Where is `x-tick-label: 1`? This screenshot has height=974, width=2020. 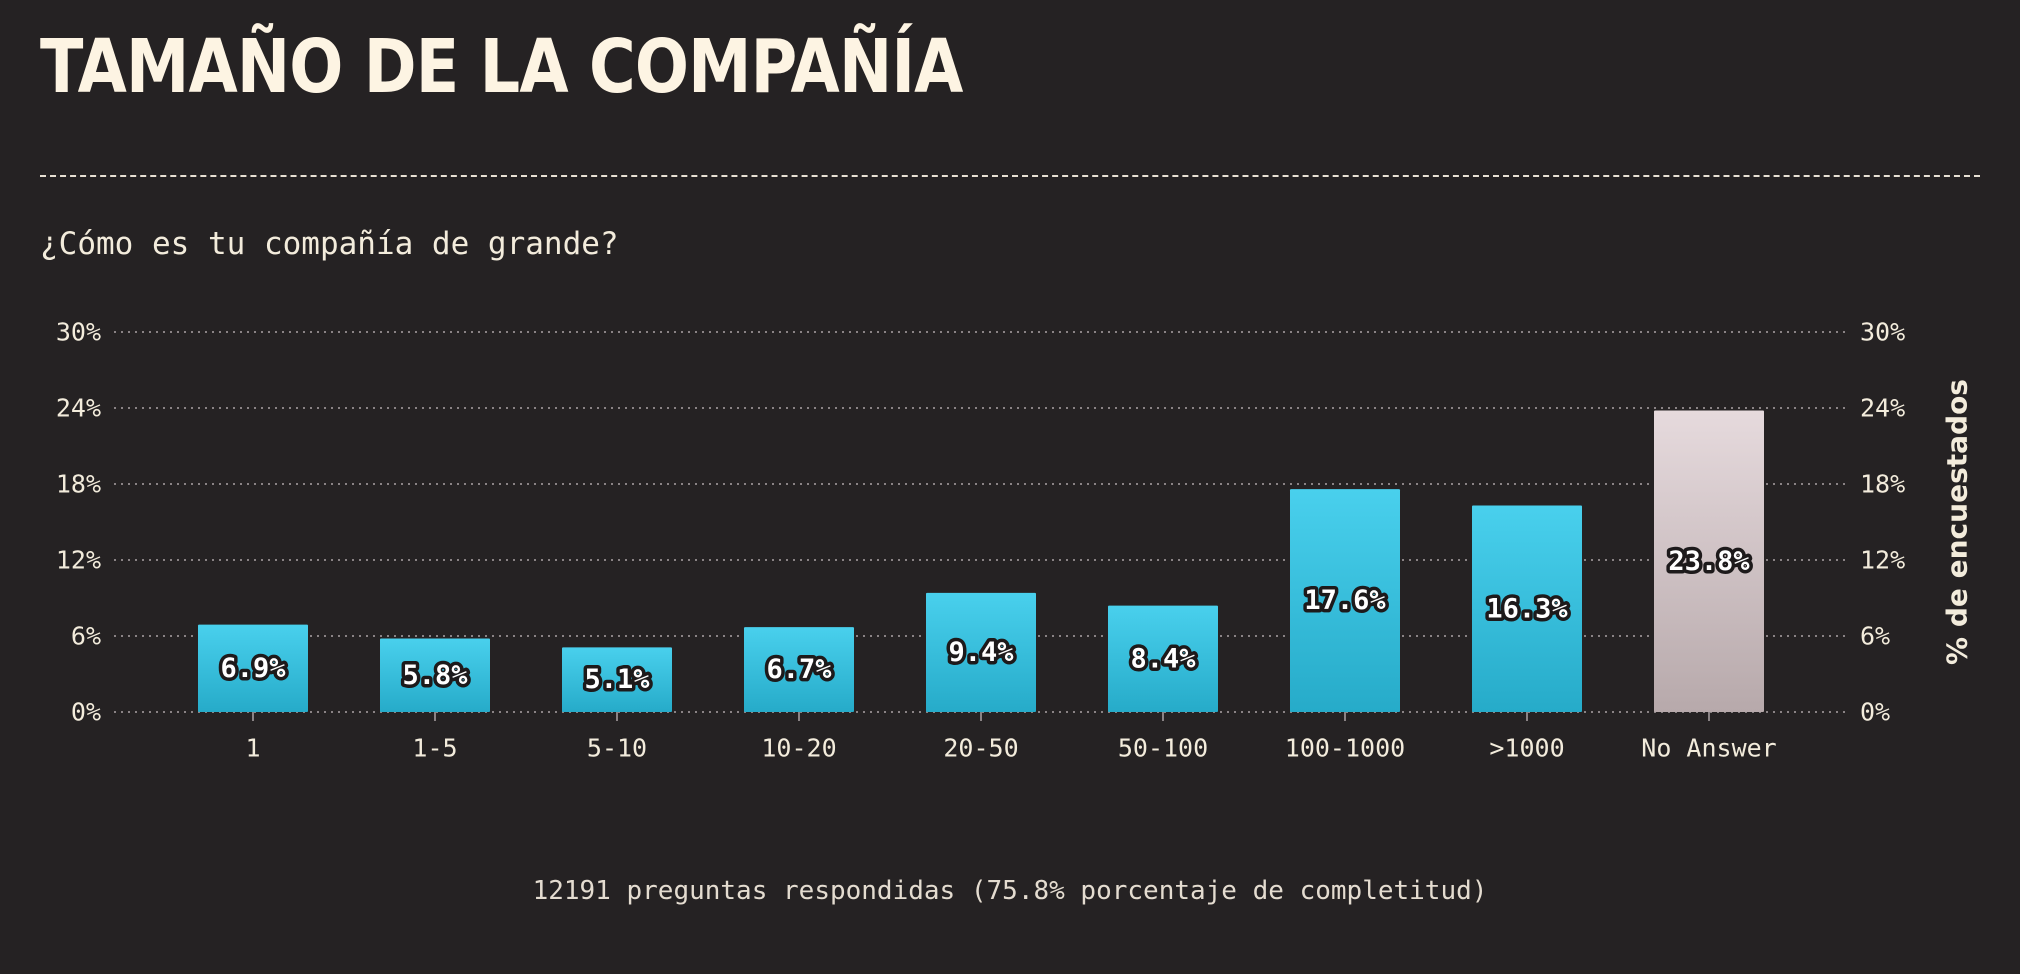
x-tick-label: 1 is located at coordinates (252, 748).